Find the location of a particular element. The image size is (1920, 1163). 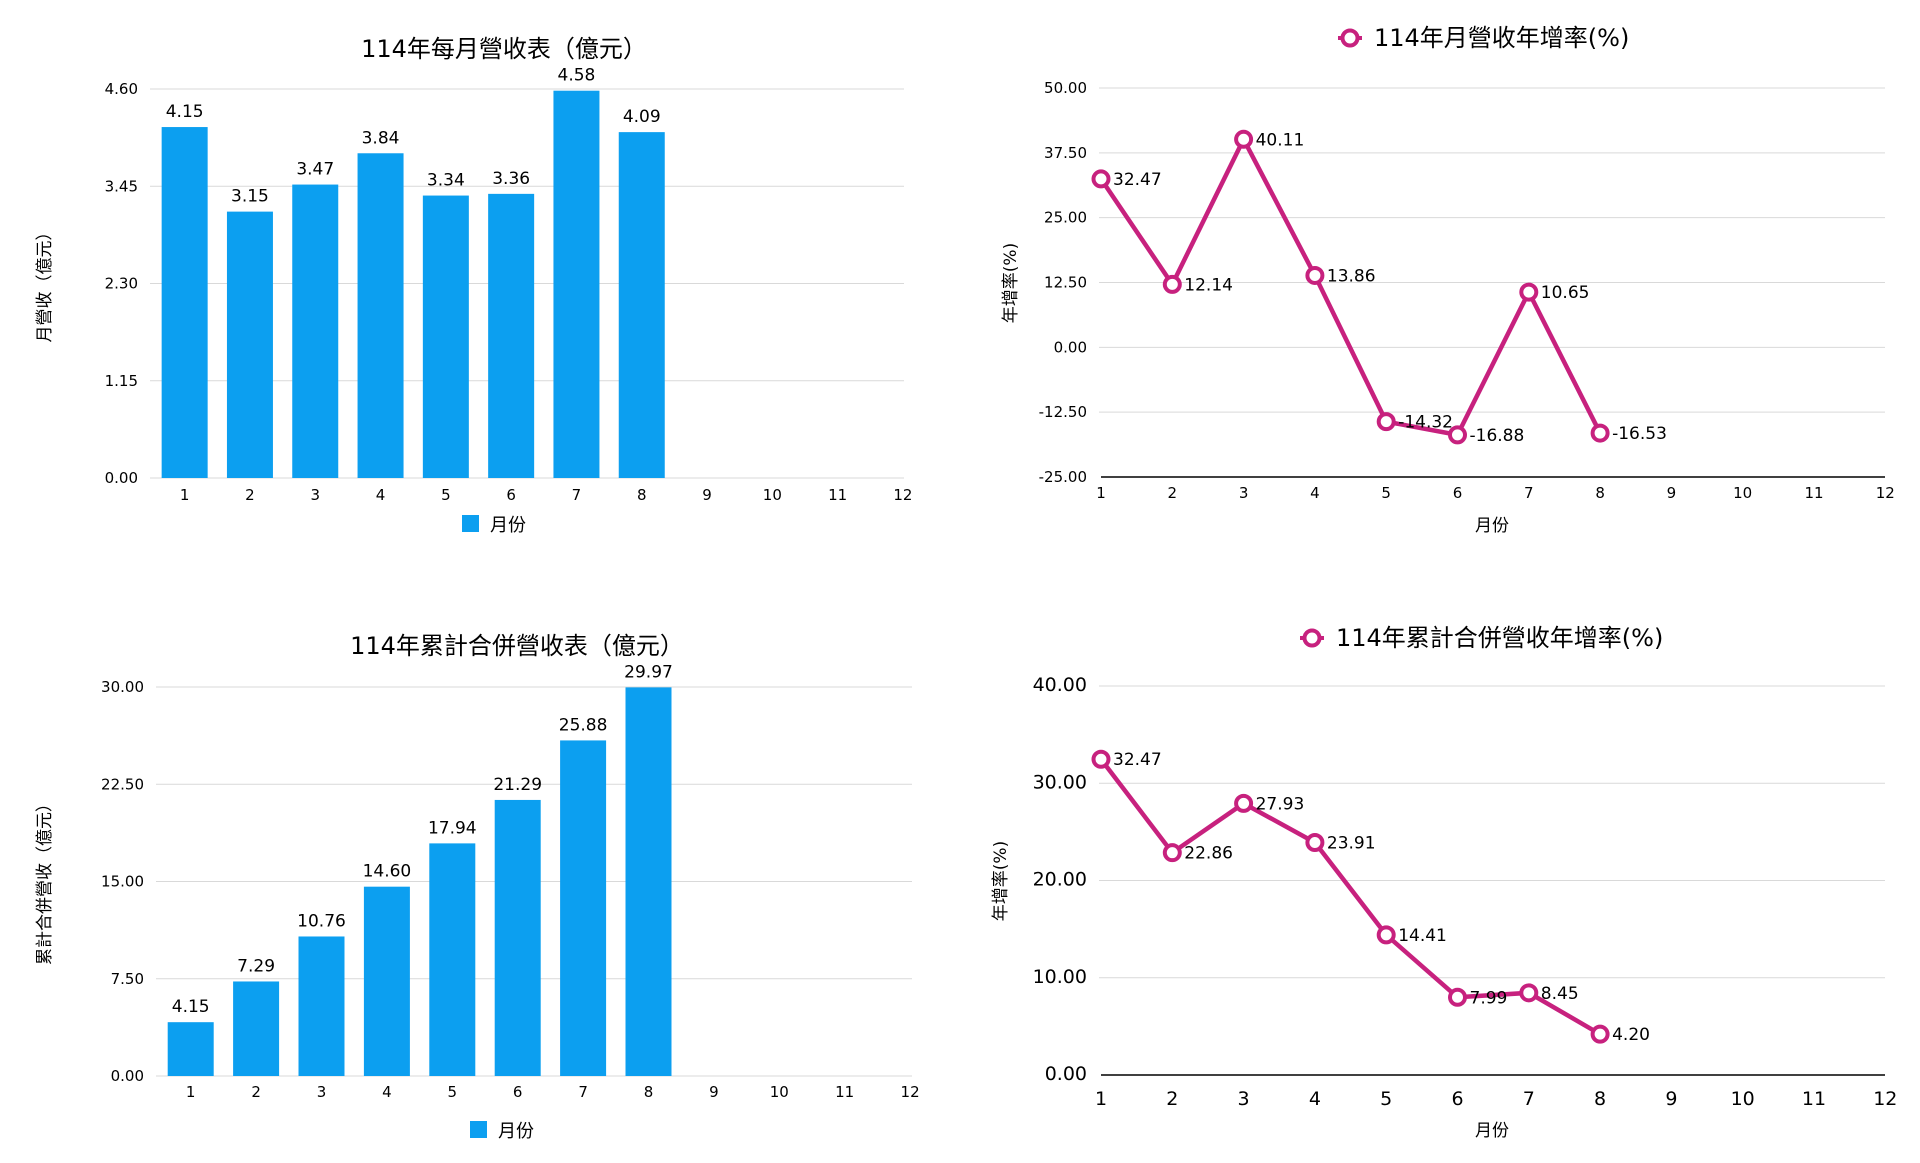

point-data-label: 32.47 is located at coordinates (1137, 760).